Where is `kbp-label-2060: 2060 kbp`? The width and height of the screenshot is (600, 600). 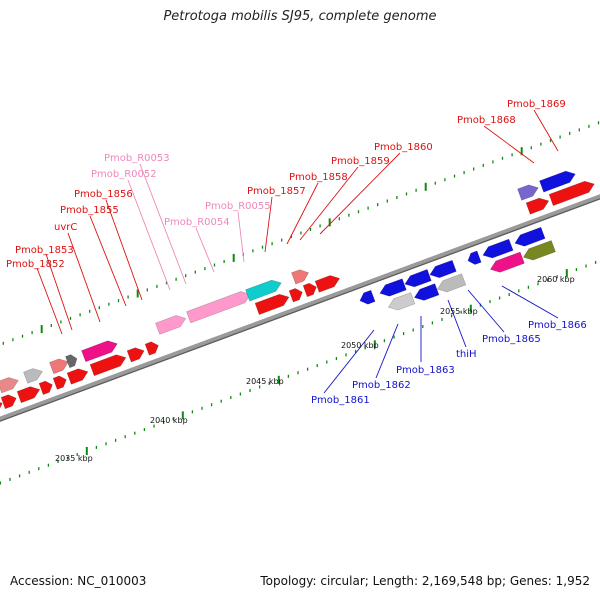
kbp-label-2060: 2060 kbp is located at coordinates (556, 279).